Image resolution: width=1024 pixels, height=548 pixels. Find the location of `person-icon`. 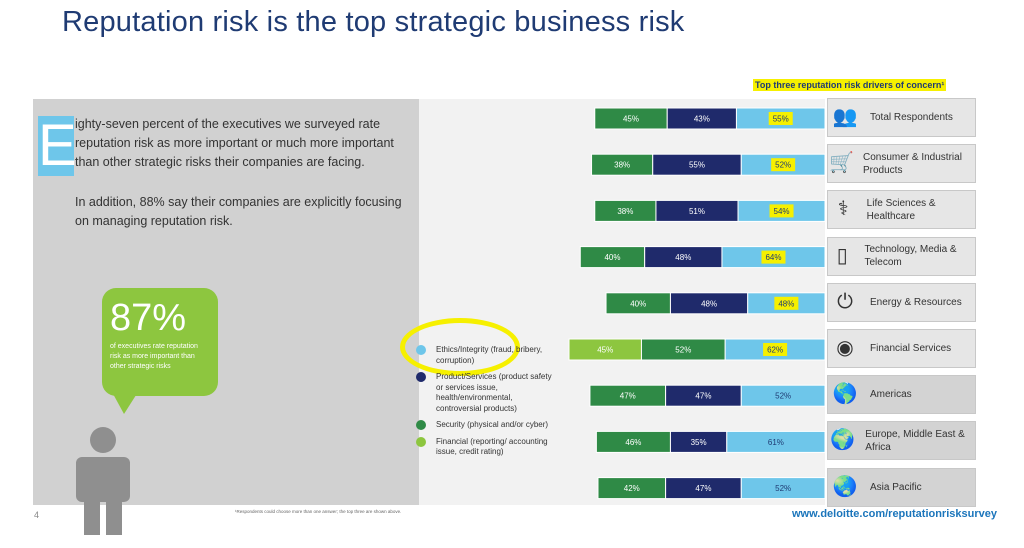

person-icon is located at coordinates (103, 481).